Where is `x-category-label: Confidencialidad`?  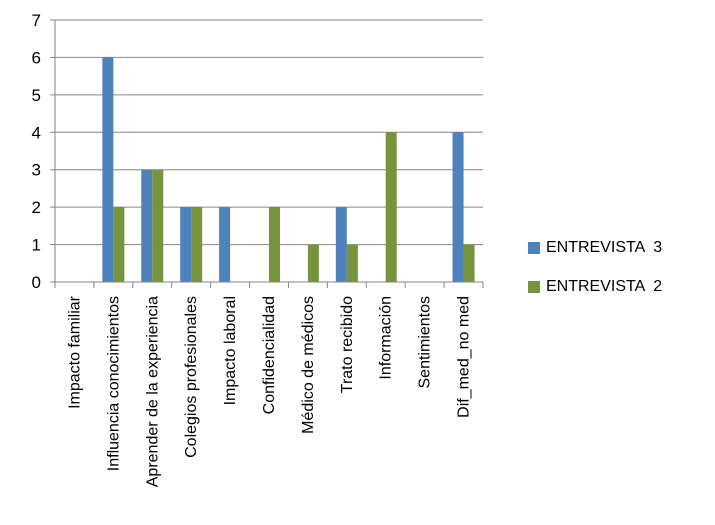 x-category-label: Confidencialidad is located at coordinates (269, 355).